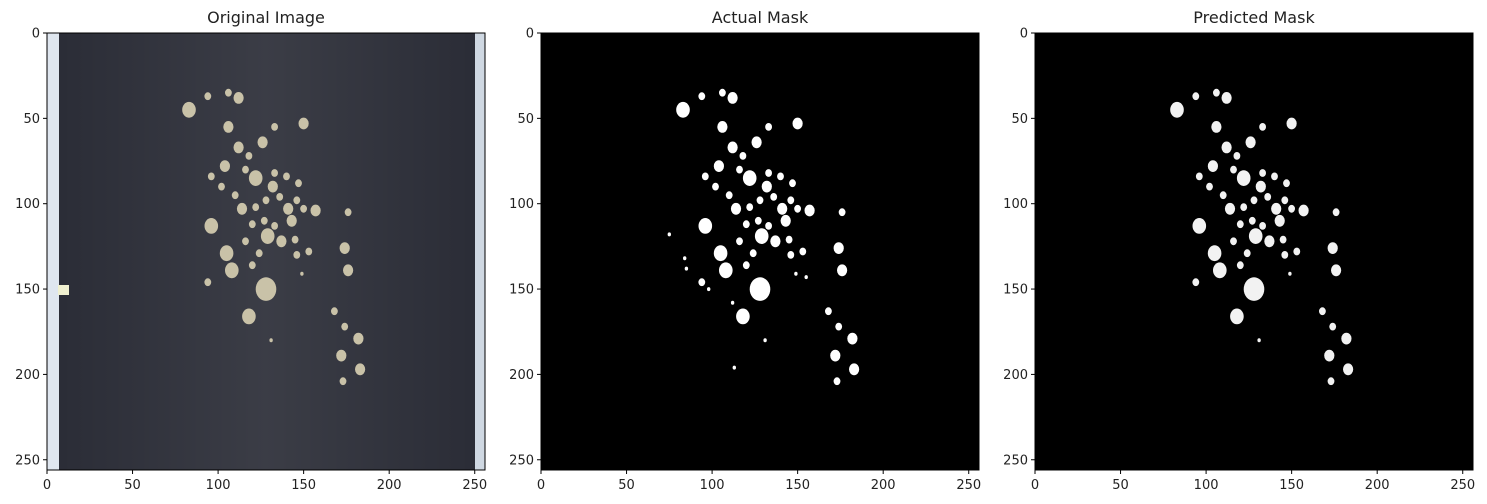 Image resolution: width=1487 pixels, height=504 pixels. I want to click on y-tick-label: 0, so click(36, 34).